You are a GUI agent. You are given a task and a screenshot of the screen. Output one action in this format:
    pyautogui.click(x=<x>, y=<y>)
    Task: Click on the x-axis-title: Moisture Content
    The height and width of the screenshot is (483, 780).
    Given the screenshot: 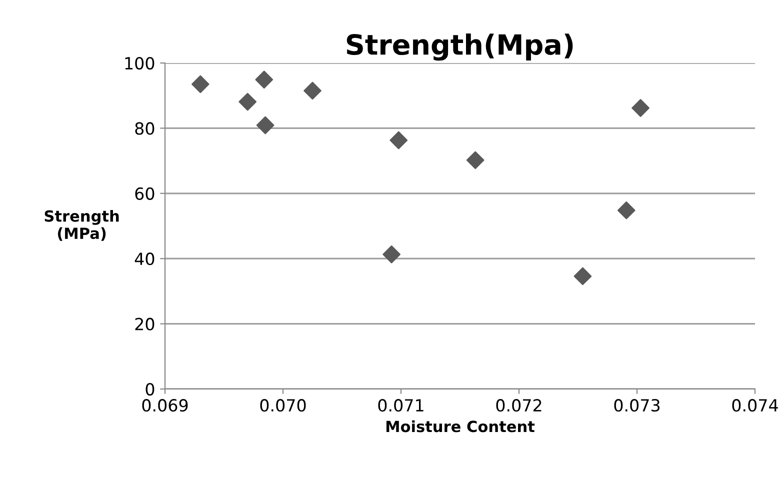 What is the action you would take?
    pyautogui.click(x=460, y=426)
    